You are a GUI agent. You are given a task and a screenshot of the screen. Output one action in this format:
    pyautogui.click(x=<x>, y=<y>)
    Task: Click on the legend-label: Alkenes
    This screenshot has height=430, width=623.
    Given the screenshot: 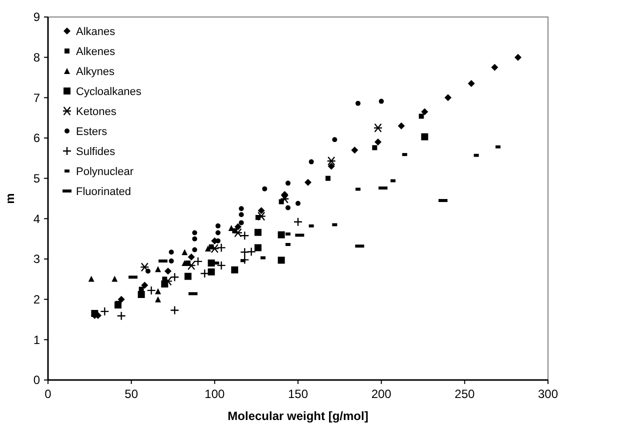 What is the action you would take?
    pyautogui.click(x=96, y=52)
    